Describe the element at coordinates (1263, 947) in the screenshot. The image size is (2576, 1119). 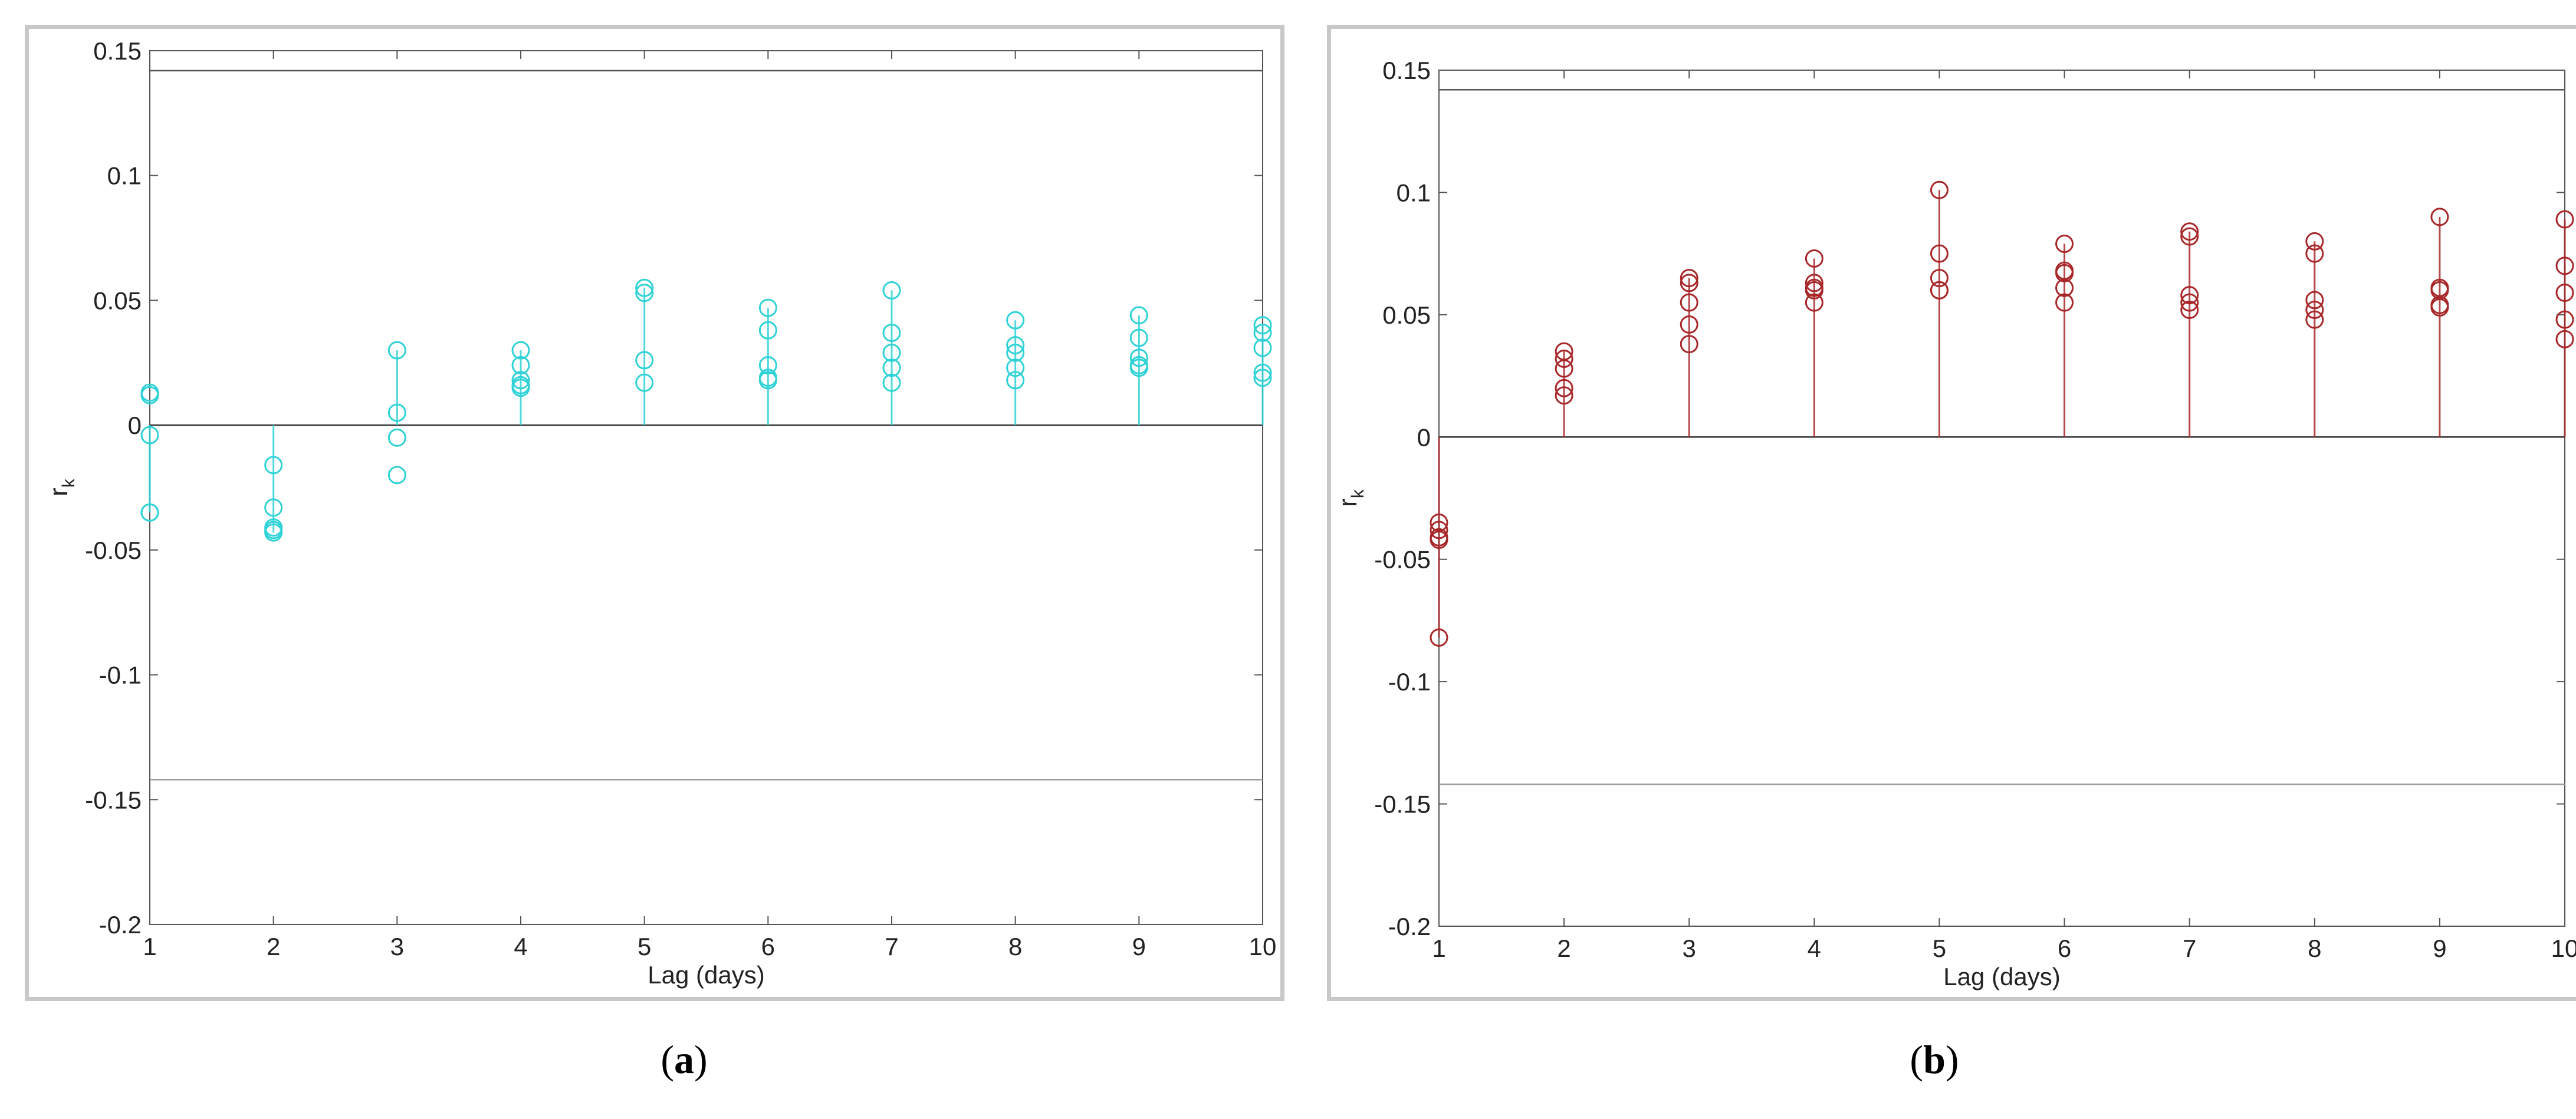
I see `chart-a-x-tick-label: 10` at that location.